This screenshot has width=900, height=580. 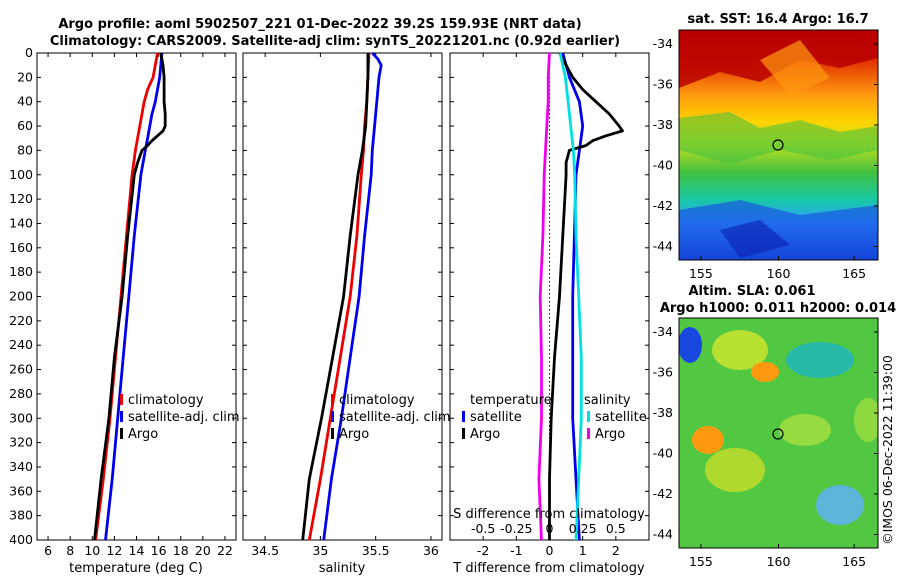 What do you see at coordinates (159, 550) in the screenshot?
I see `x-tick-label: 16` at bounding box center [159, 550].